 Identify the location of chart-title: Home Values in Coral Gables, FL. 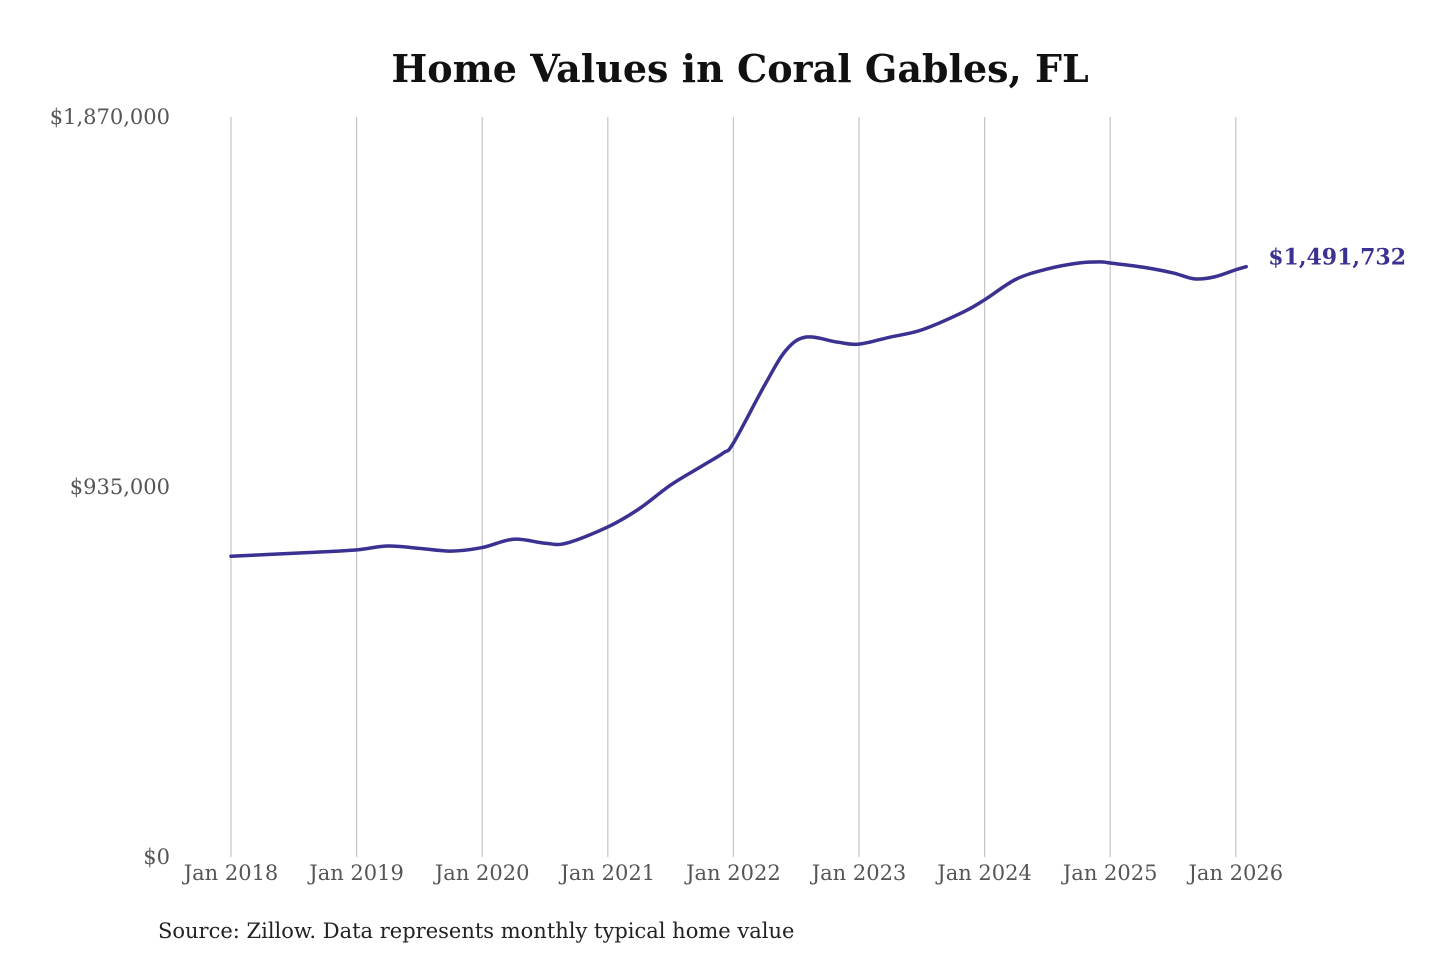
(739, 68).